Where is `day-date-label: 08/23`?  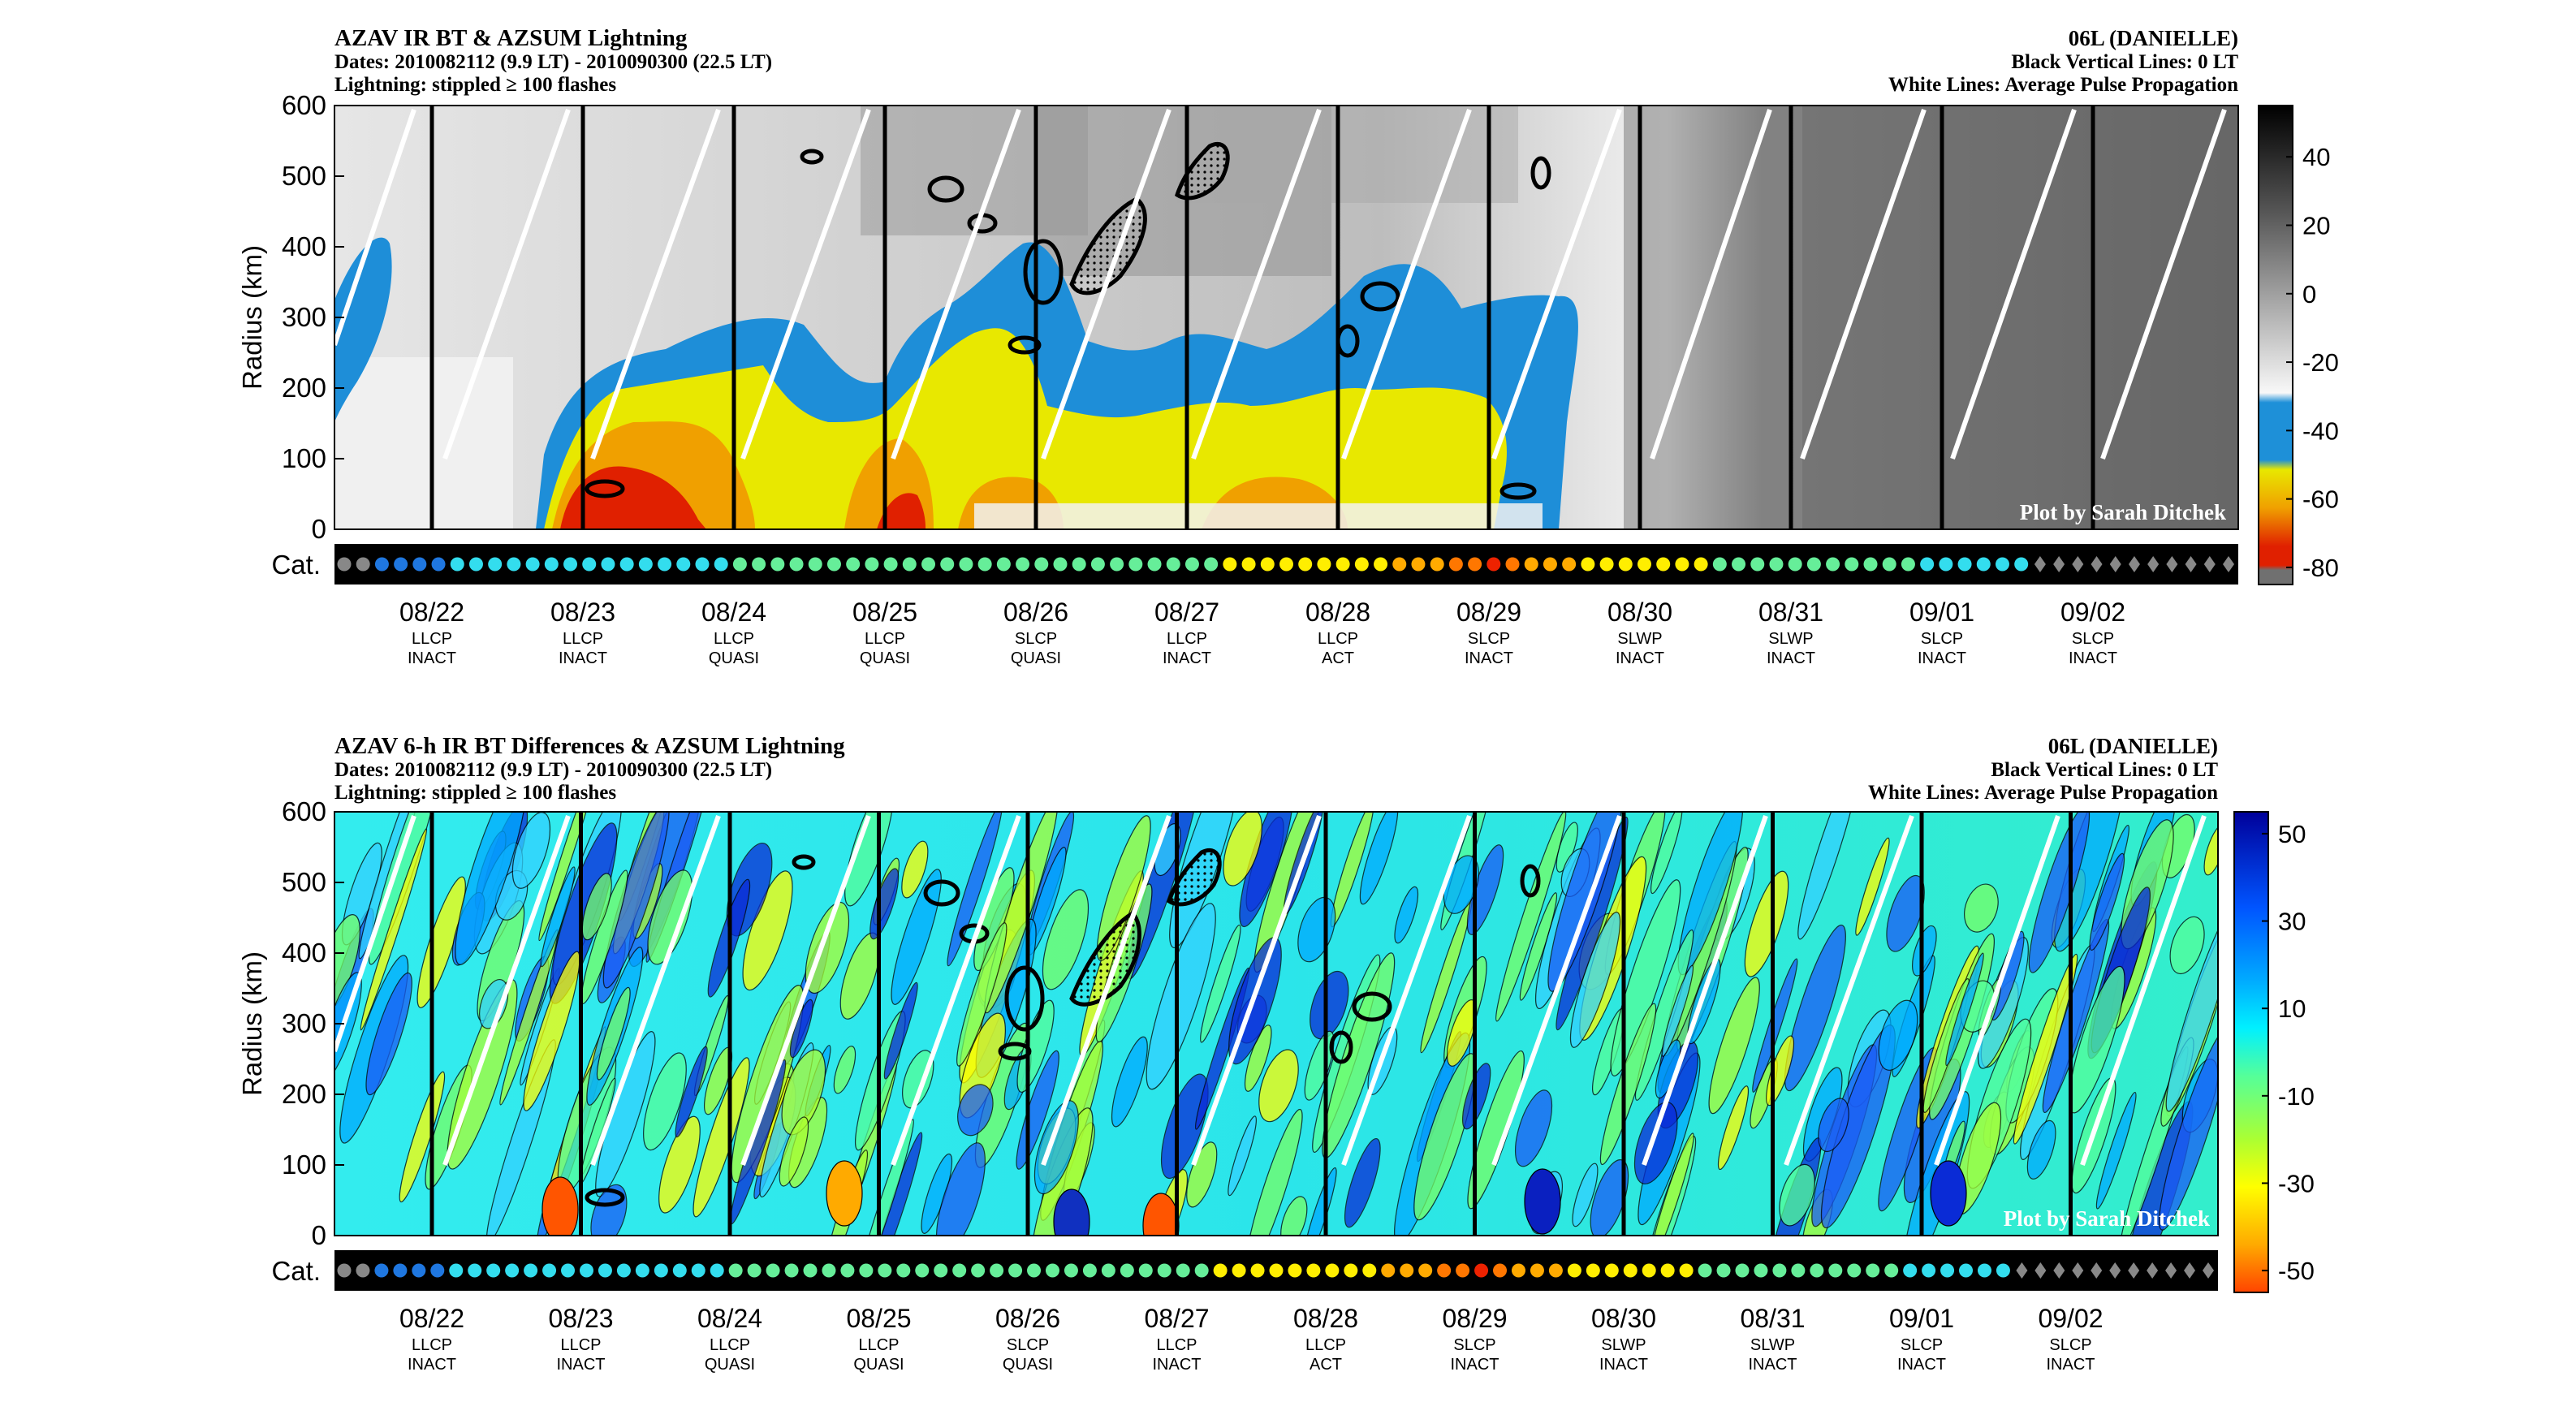
day-date-label: 08/23 is located at coordinates (580, 1318).